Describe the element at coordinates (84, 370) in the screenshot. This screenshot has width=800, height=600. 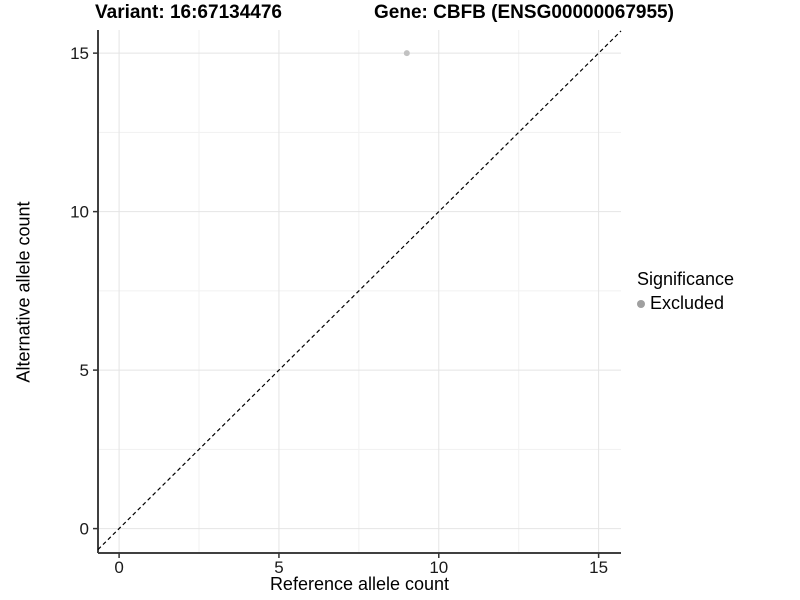
I see `y-tick-label: 5` at that location.